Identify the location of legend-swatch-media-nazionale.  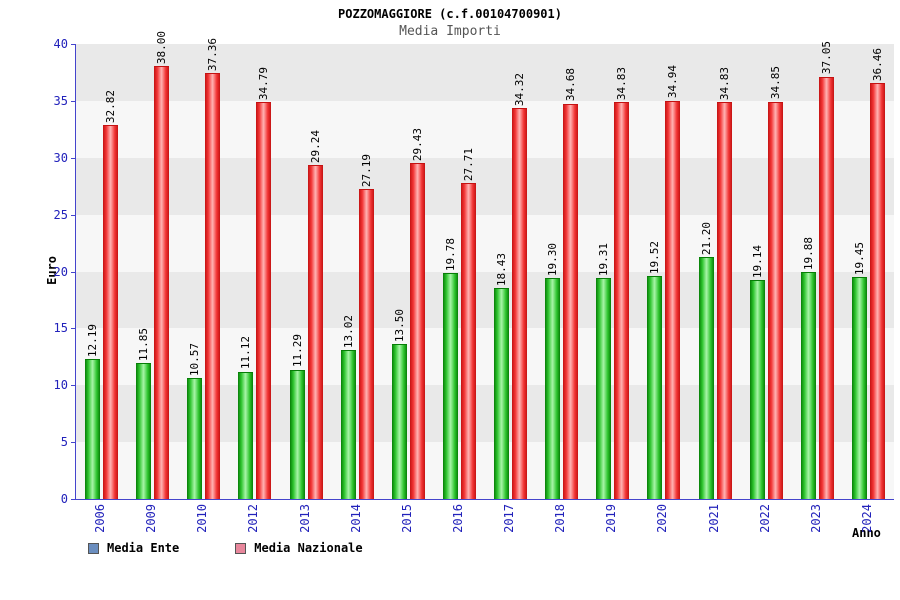
(241, 548).